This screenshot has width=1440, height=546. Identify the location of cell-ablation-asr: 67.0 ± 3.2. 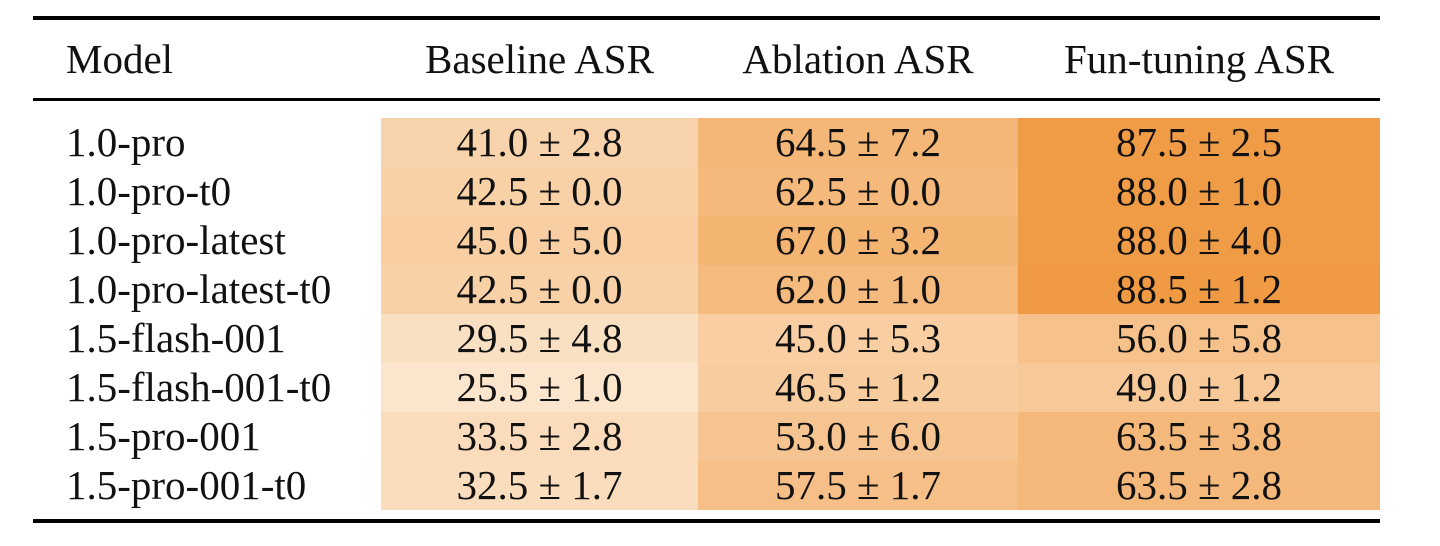
(858, 240).